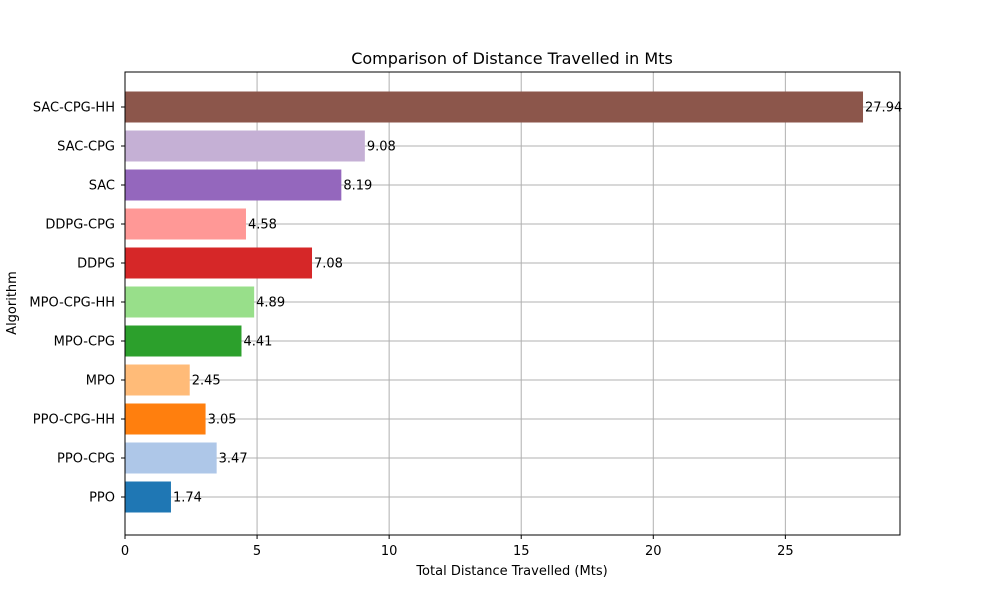 The width and height of the screenshot is (1000, 600). I want to click on bar-sac-cpg, so click(245, 146).